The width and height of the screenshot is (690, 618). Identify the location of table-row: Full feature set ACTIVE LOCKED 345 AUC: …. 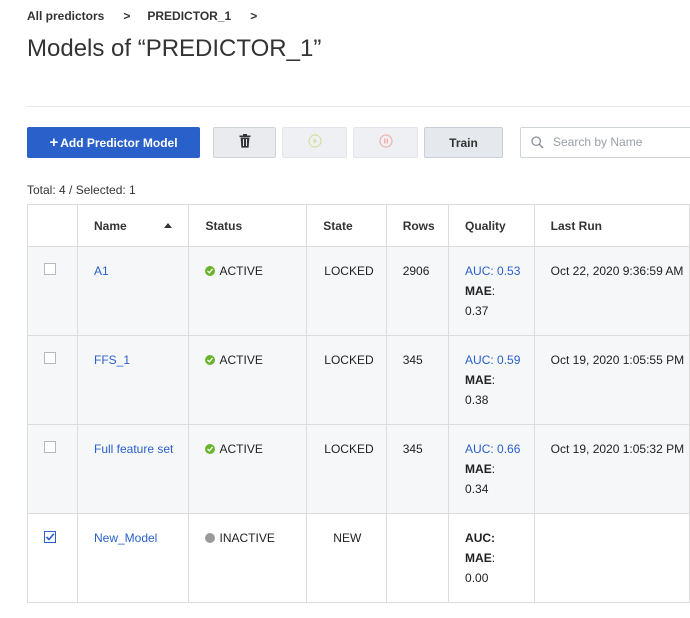
(358, 469).